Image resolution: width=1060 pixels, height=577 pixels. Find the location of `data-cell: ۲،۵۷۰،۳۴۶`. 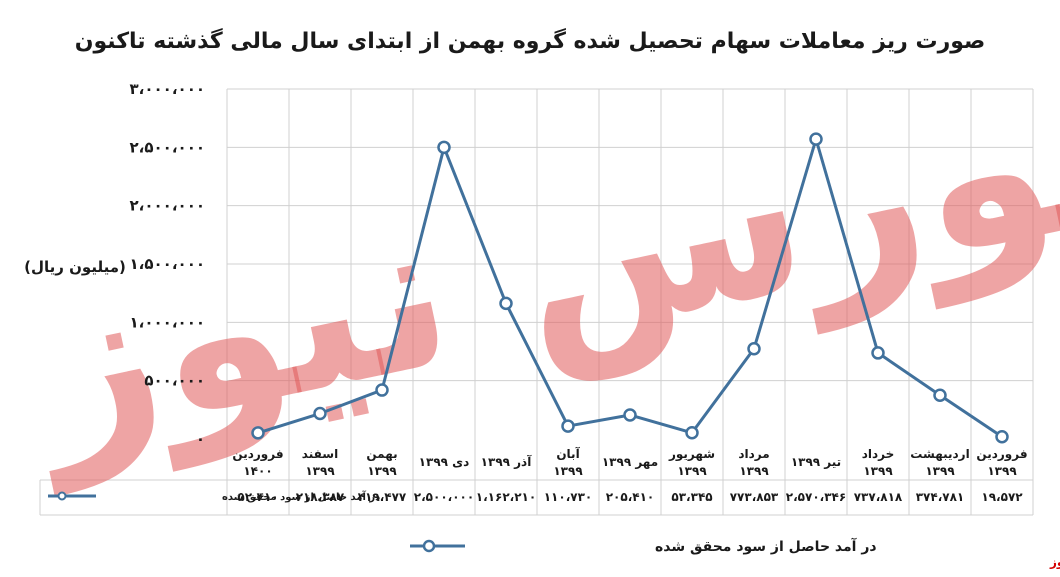

data-cell: ۲،۵۷۰،۳۴۶ is located at coordinates (816, 497).